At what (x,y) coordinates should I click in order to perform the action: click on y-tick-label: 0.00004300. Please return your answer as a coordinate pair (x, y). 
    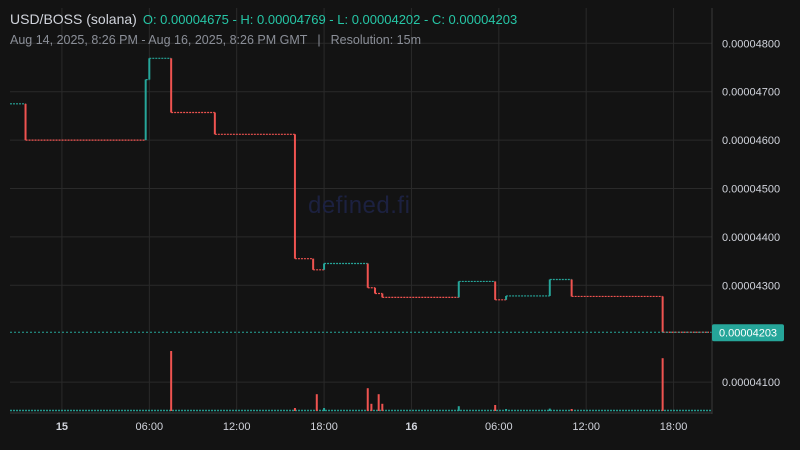
    Looking at the image, I should click on (751, 286).